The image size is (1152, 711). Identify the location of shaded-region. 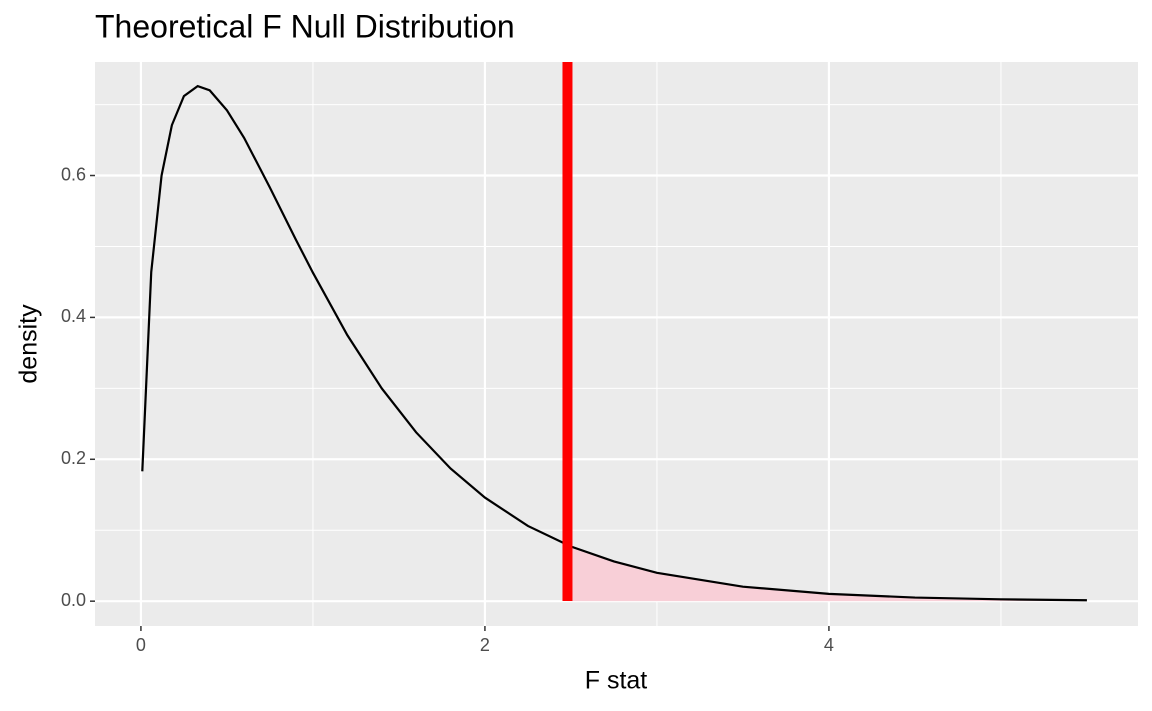
(827, 573).